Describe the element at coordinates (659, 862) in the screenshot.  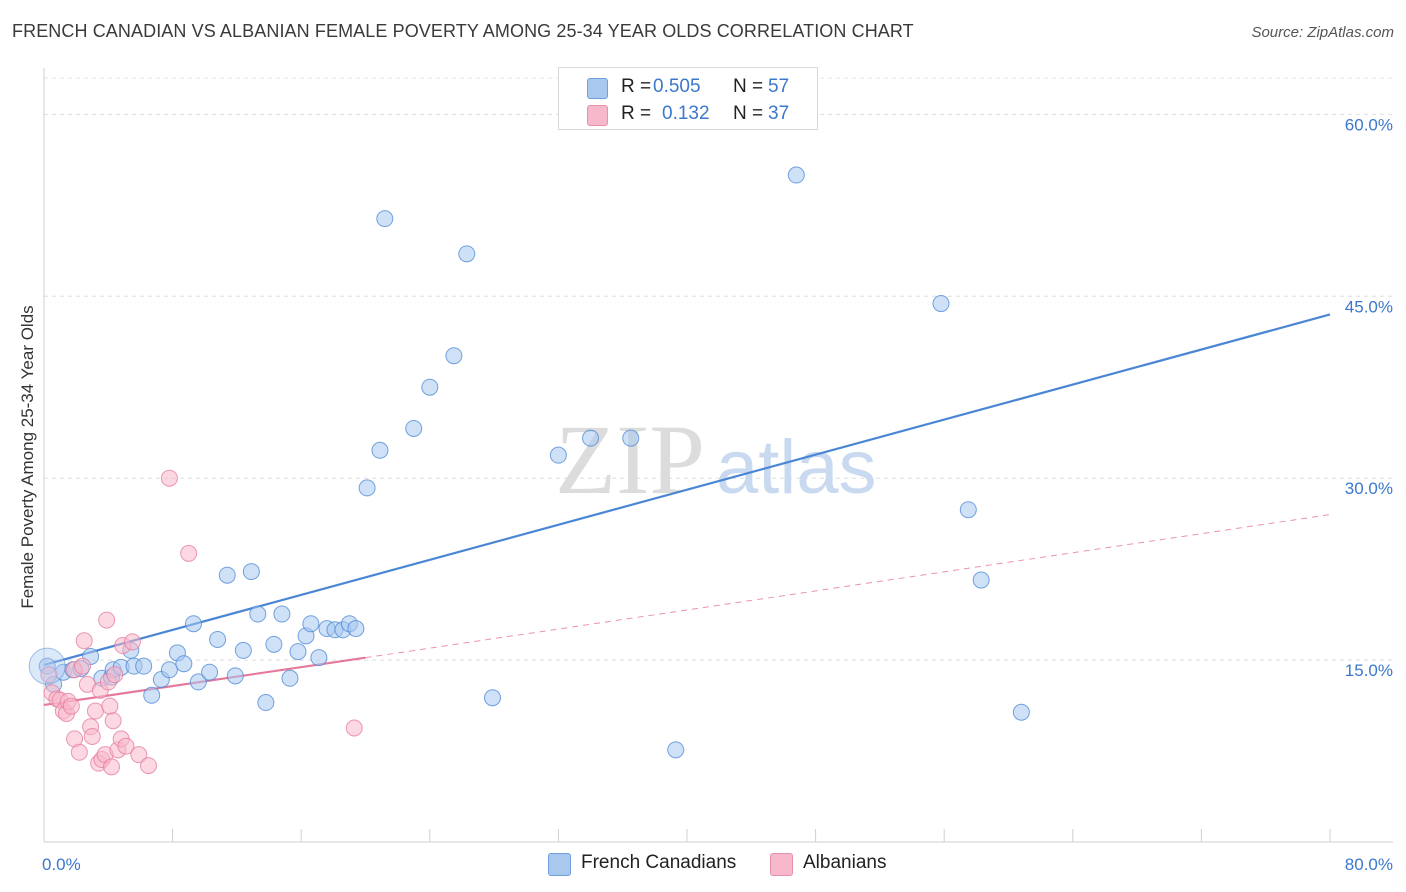
I see `bottom-legend-label: French Canadians` at that location.